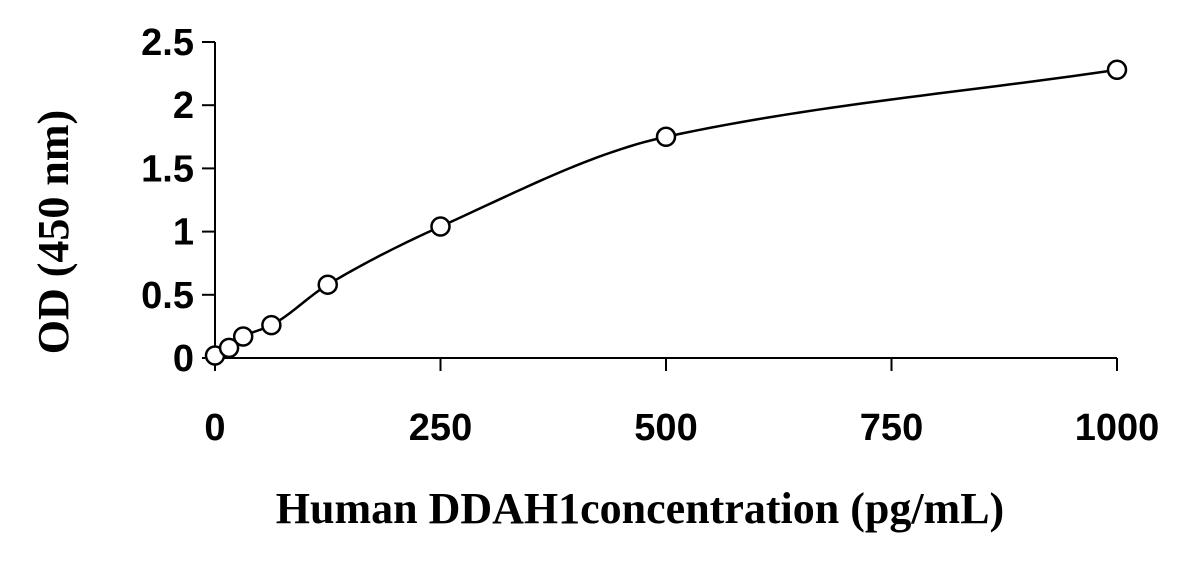  I want to click on y-tick-label: 0, so click(183, 359).